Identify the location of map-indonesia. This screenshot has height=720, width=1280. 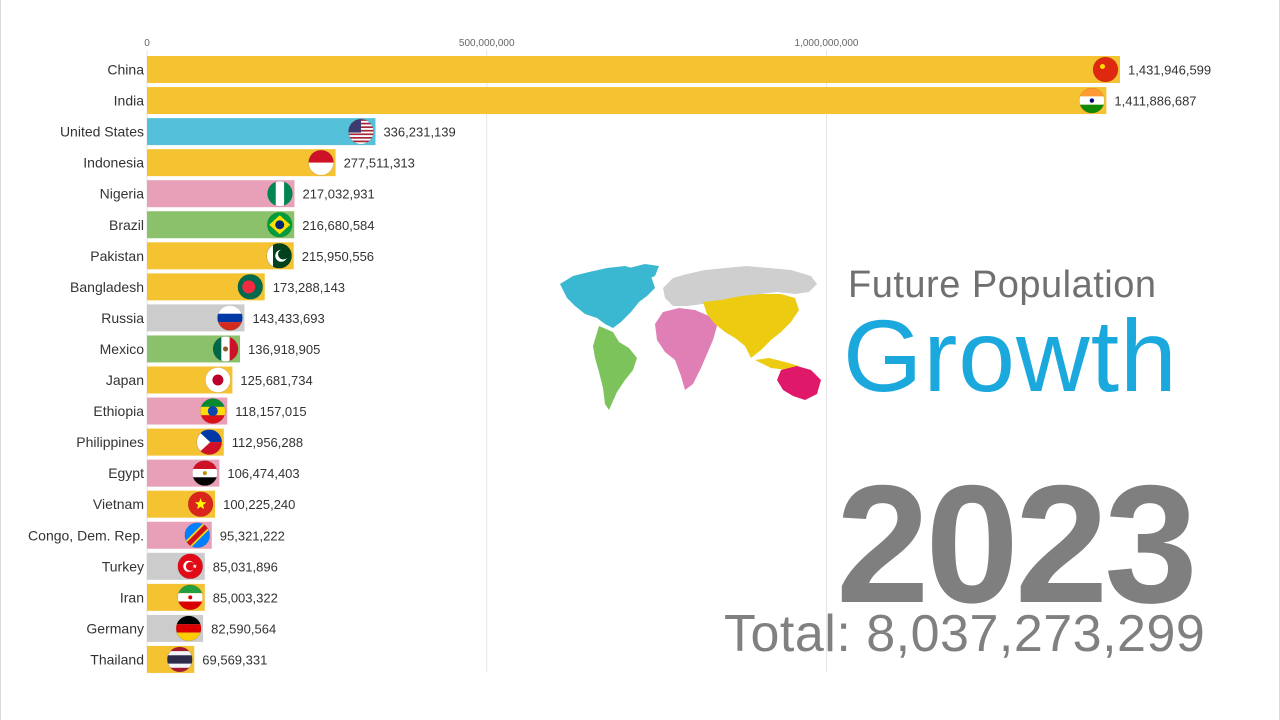
(777, 364).